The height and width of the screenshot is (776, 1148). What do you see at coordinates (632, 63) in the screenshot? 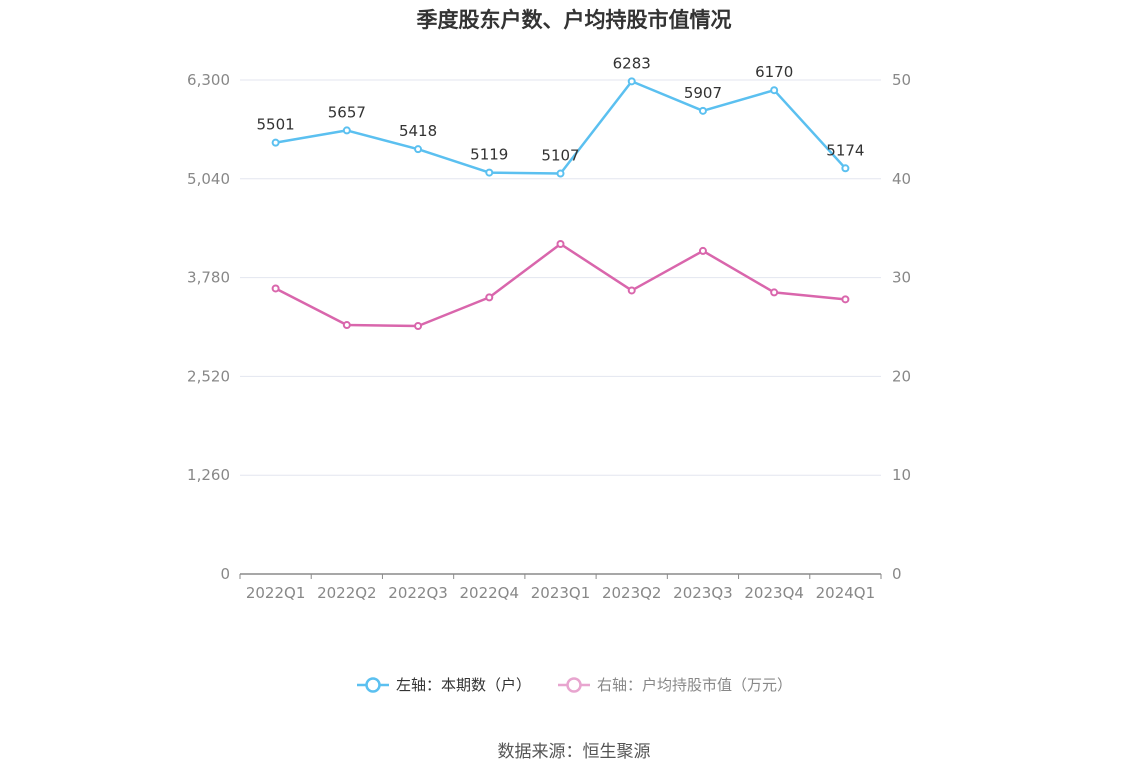
I see `data-label: 6283` at bounding box center [632, 63].